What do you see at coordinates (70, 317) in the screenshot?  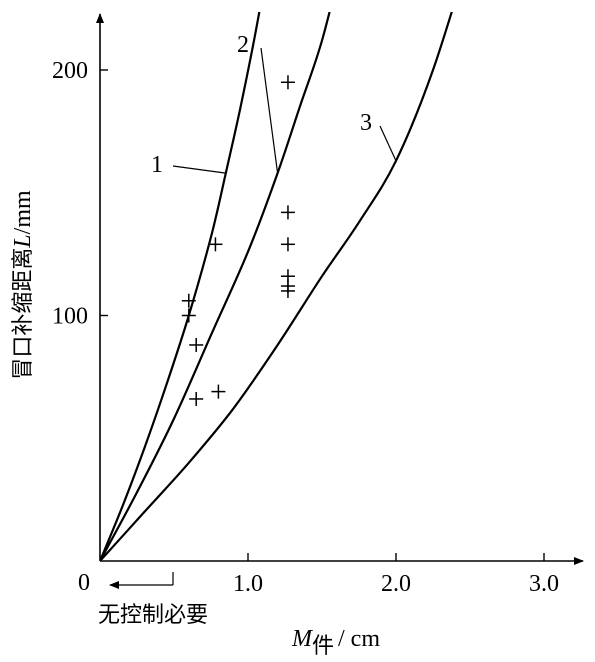 I see `y-tick-label: 100` at bounding box center [70, 317].